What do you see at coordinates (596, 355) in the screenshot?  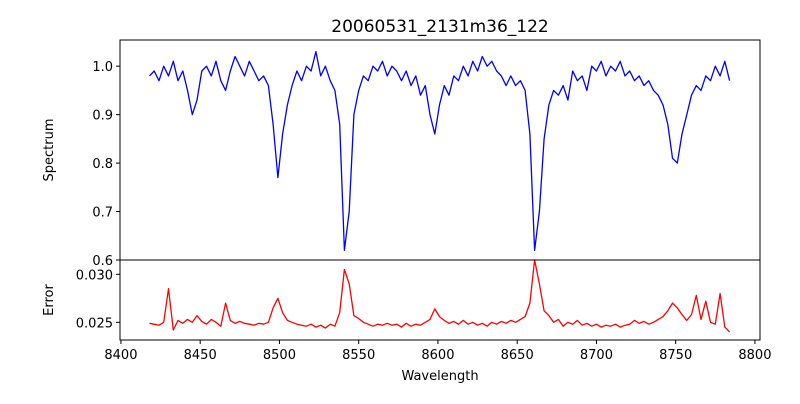 I see `x-tick-label: 8700` at bounding box center [596, 355].